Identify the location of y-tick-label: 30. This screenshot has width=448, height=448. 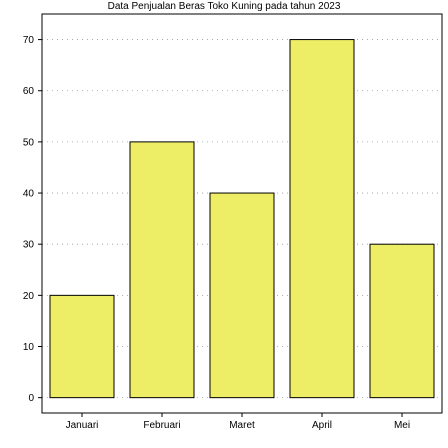
(29, 245).